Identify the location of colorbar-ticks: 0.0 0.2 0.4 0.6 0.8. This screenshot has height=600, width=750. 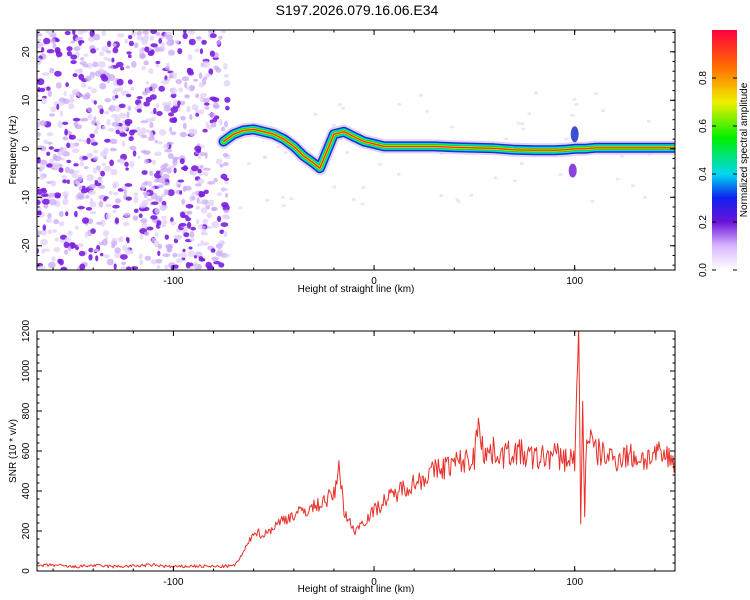
(717, 174).